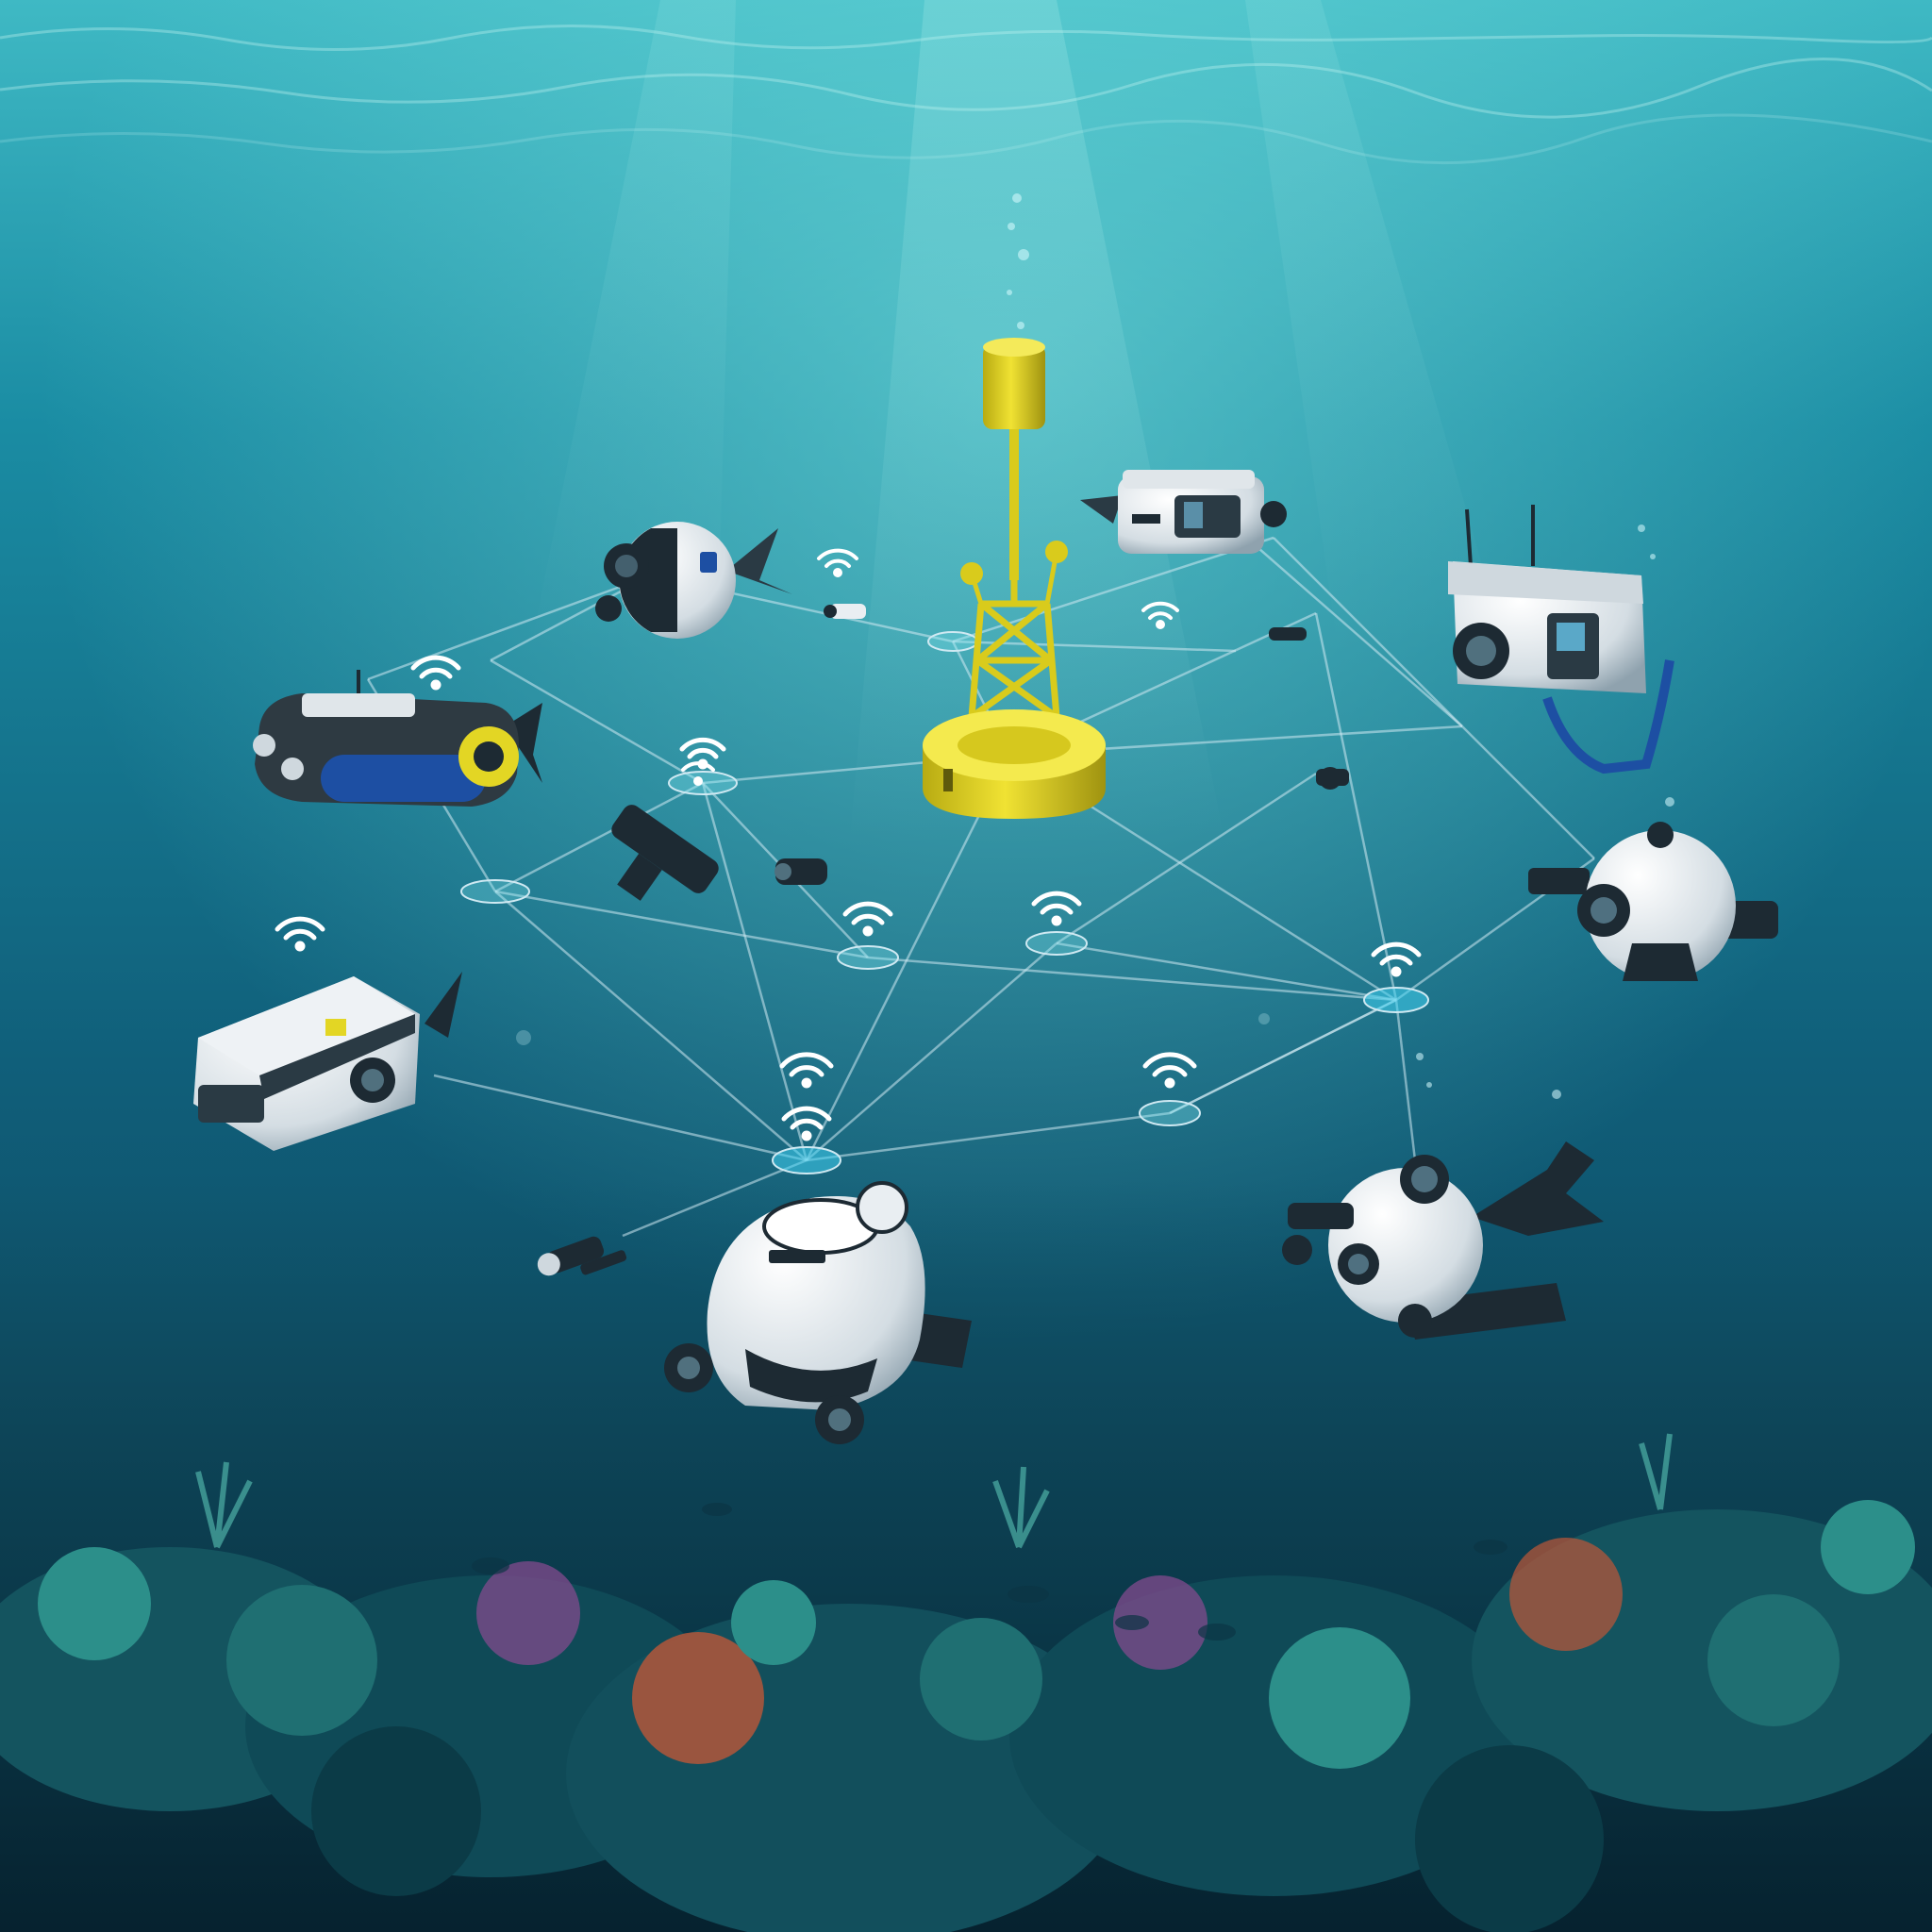 The height and width of the screenshot is (1932, 1932). Describe the element at coordinates (1184, 512) in the screenshot. I see `auv-top-right-box` at that location.